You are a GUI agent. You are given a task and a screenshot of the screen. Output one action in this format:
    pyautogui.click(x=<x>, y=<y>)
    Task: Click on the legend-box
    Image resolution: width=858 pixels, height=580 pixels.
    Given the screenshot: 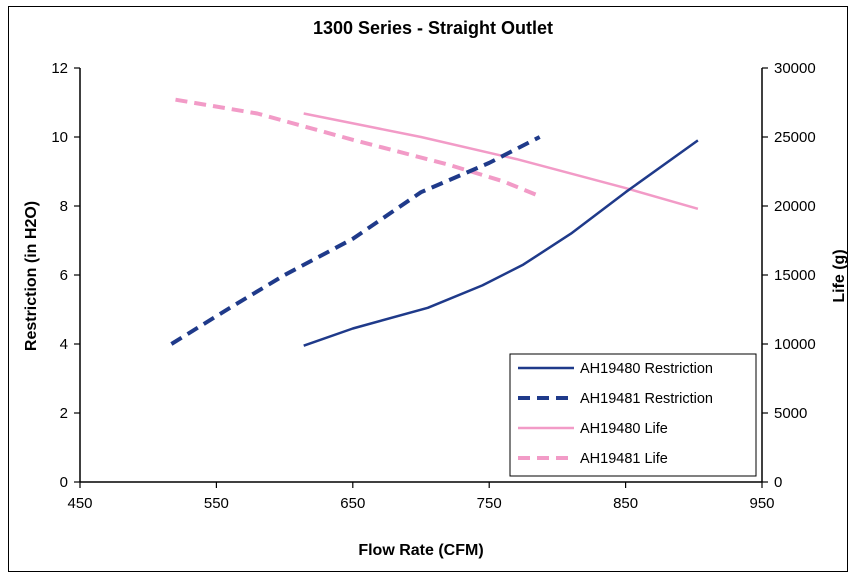 What is the action you would take?
    pyautogui.click(x=633, y=415)
    